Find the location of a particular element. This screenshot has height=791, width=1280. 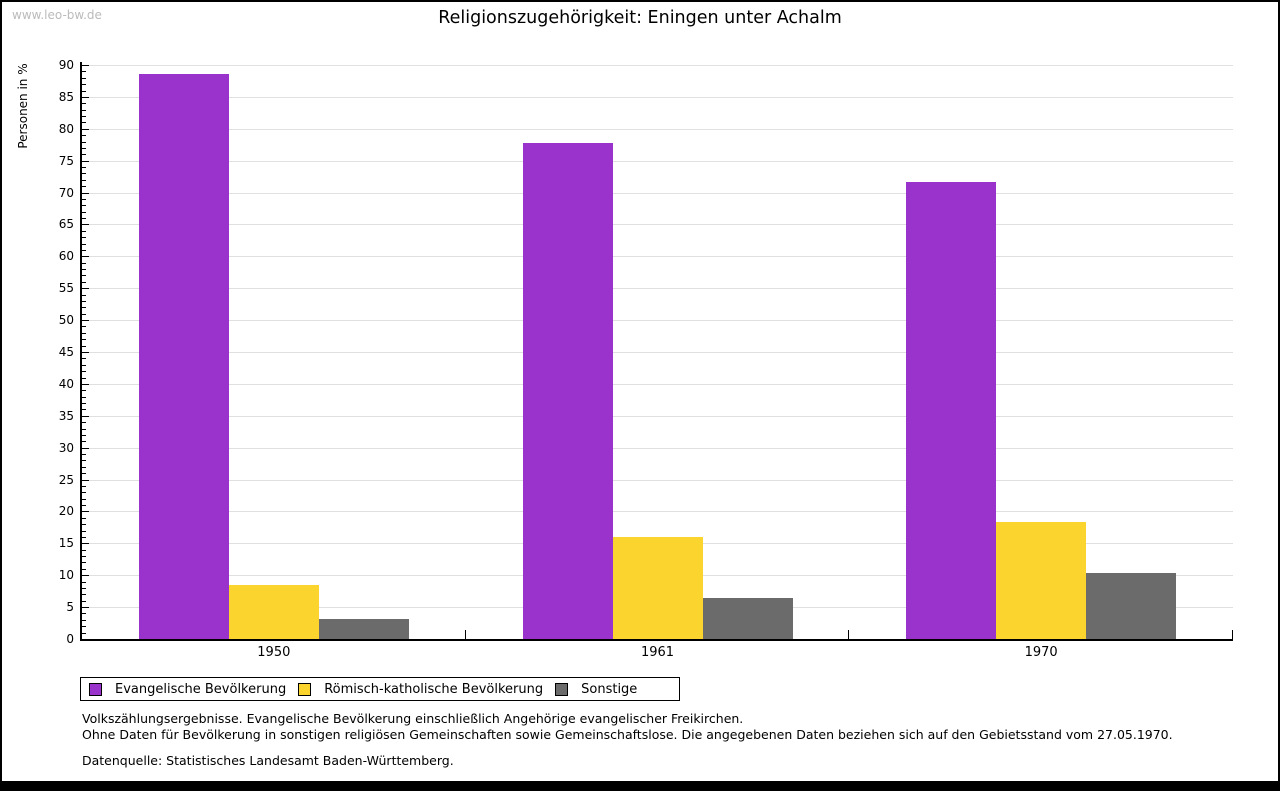

x-category-label: 1970 is located at coordinates (1041, 652).